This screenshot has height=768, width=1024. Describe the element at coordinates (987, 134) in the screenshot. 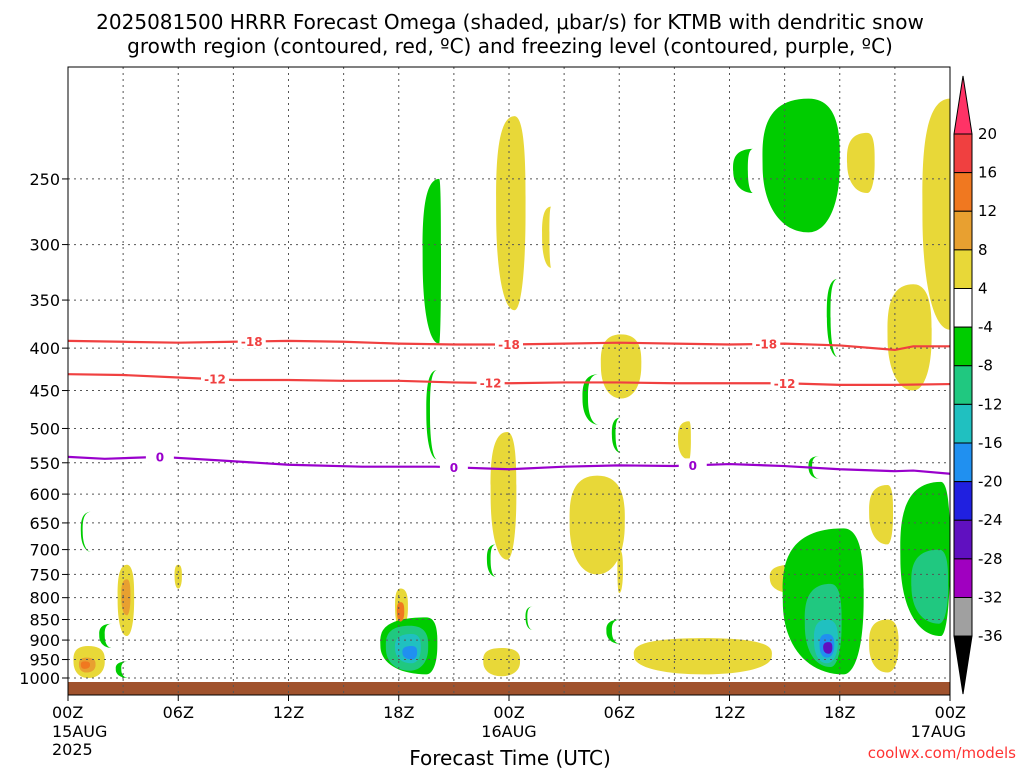

I see `colorbar-label: 20` at that location.